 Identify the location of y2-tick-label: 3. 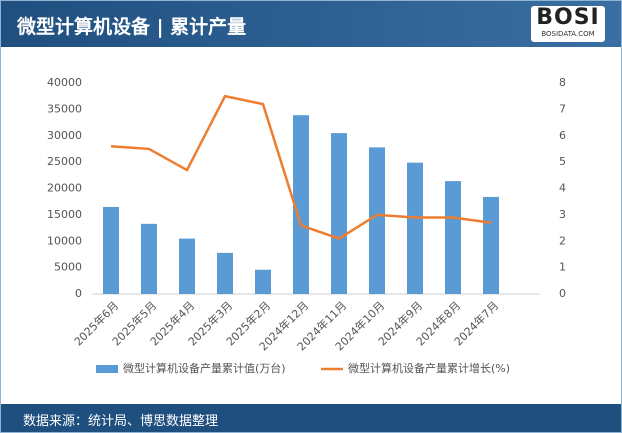
(562, 214).